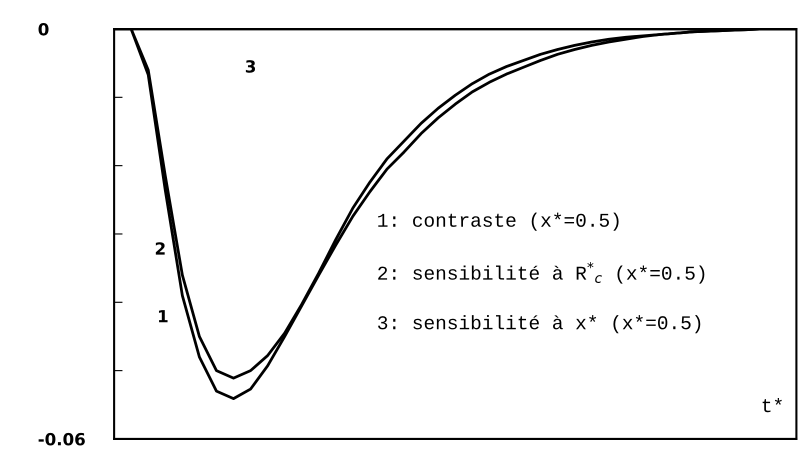 This screenshot has width=798, height=464. I want to click on y-tick-label: -0.06, so click(61, 439).